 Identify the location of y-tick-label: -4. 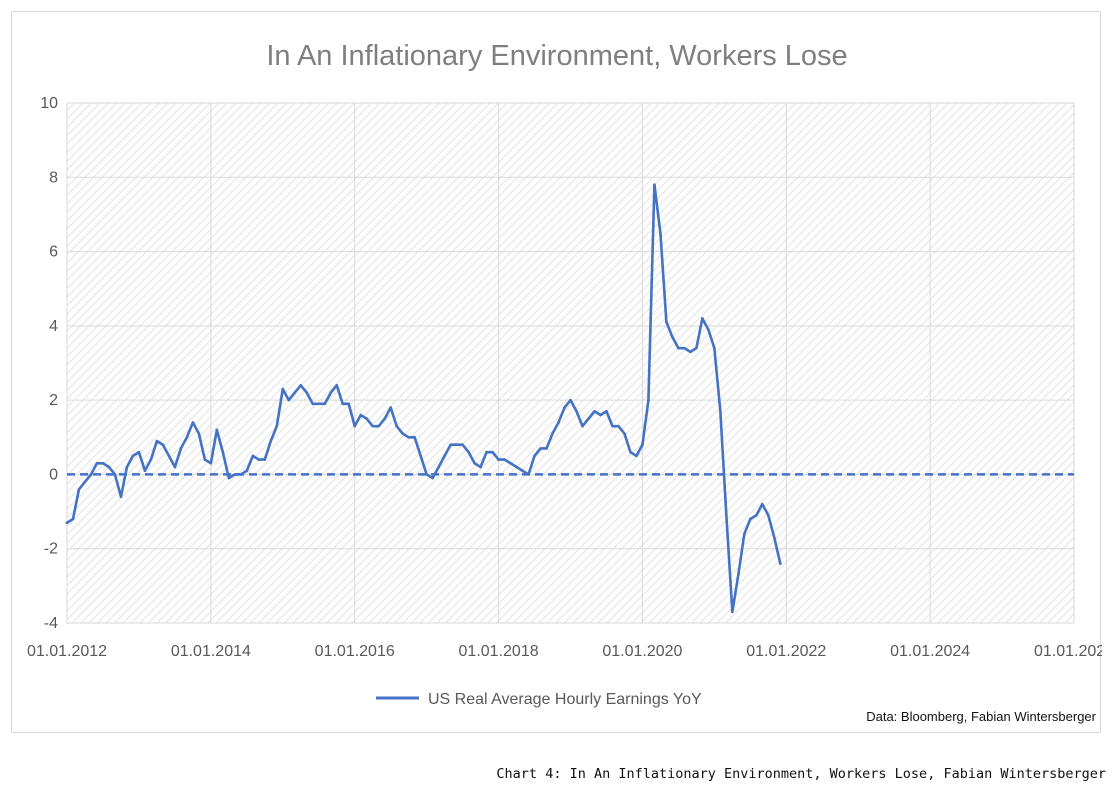
(51, 623).